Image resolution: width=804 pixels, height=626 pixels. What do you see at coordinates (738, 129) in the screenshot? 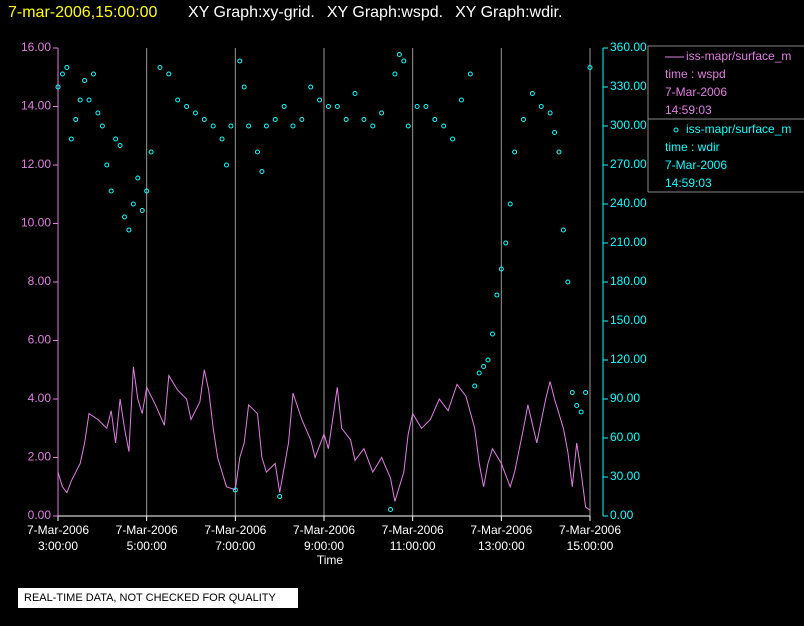
I see `legend-label: iss-mapr/surface_m` at bounding box center [738, 129].